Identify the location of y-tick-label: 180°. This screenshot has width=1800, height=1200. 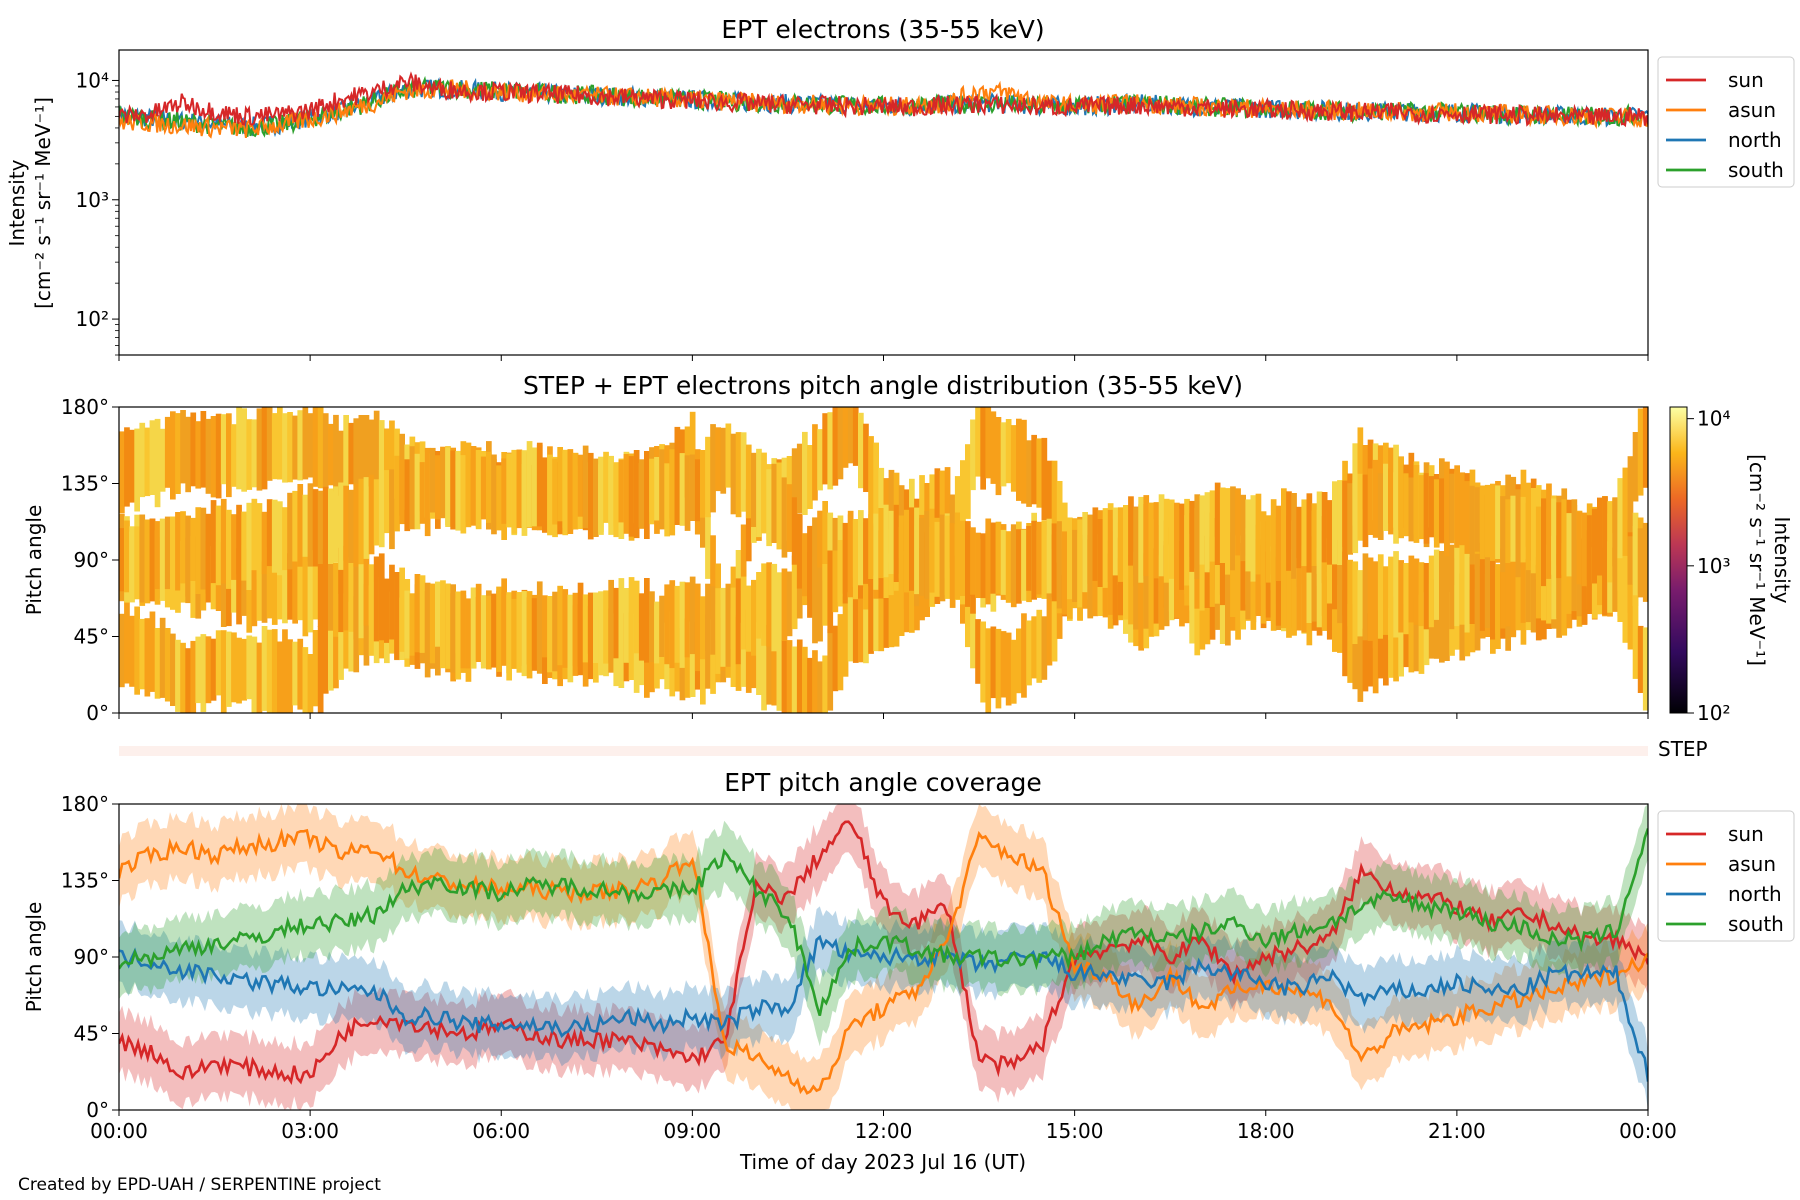
(85, 804).